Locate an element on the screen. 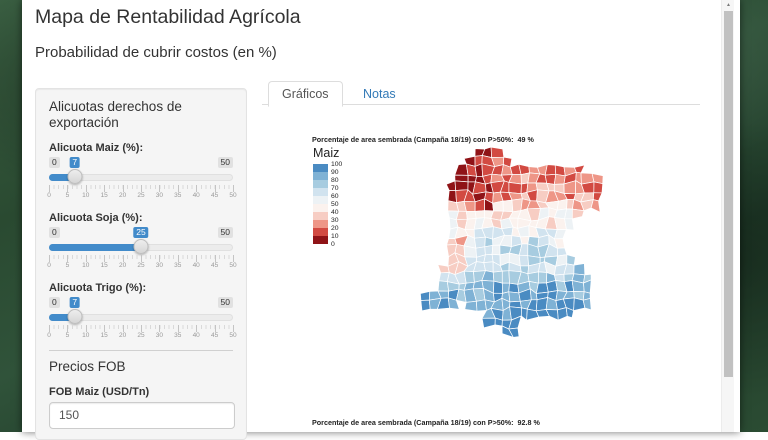 The image size is (768, 440). export-section-title: Alicuotas derechos de exportación is located at coordinates (141, 115).